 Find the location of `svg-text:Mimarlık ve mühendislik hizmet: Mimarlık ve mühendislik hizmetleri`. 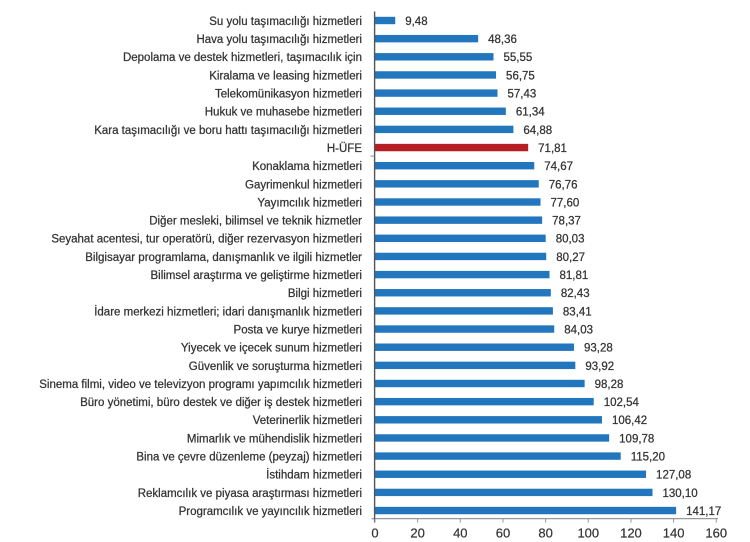

svg-text:Mimarlık ve mühendislik hizmet: Mimarlık ve mühendislik hizmetleri is located at coordinates (274, 439).